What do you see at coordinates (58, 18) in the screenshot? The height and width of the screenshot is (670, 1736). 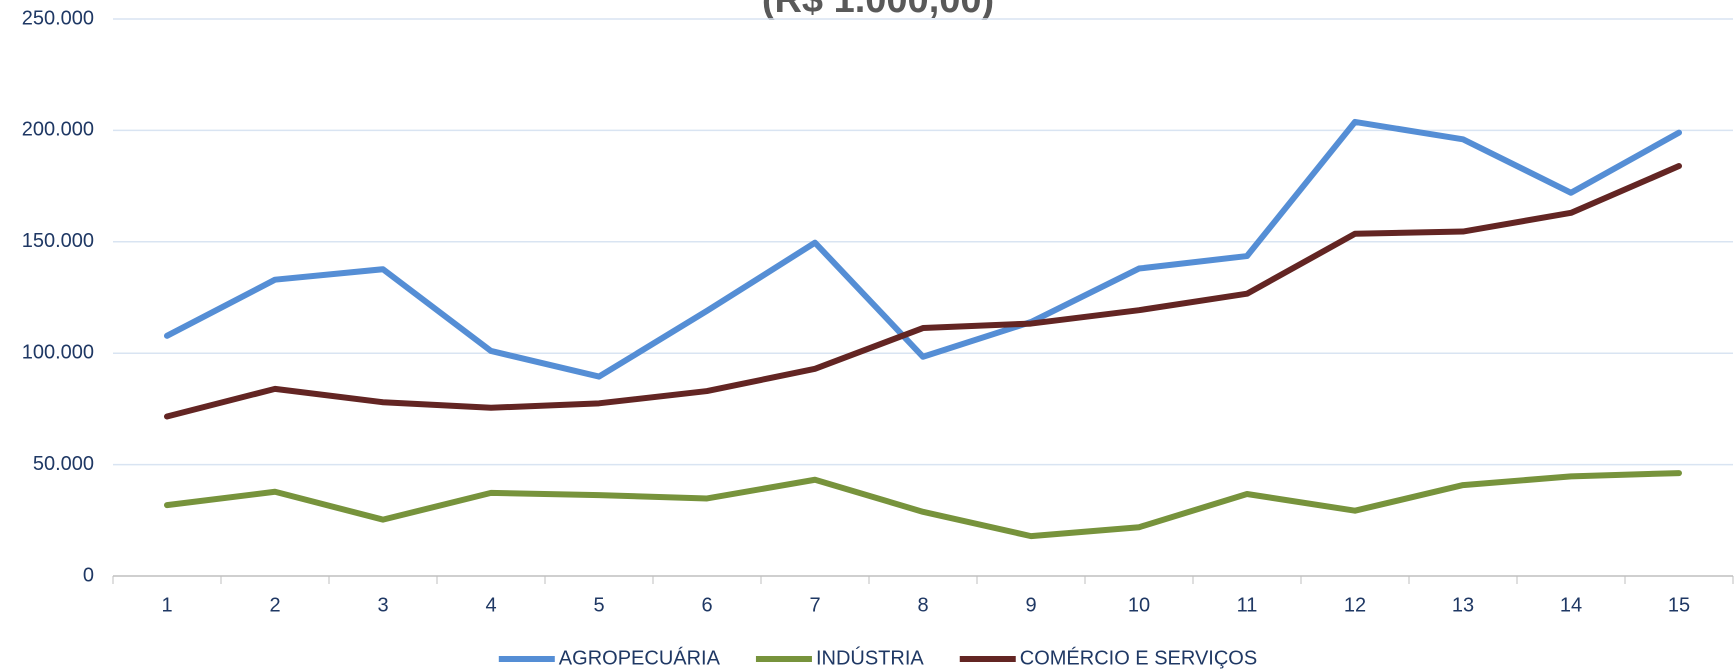 I see `y-tick-label: 250.000` at bounding box center [58, 18].